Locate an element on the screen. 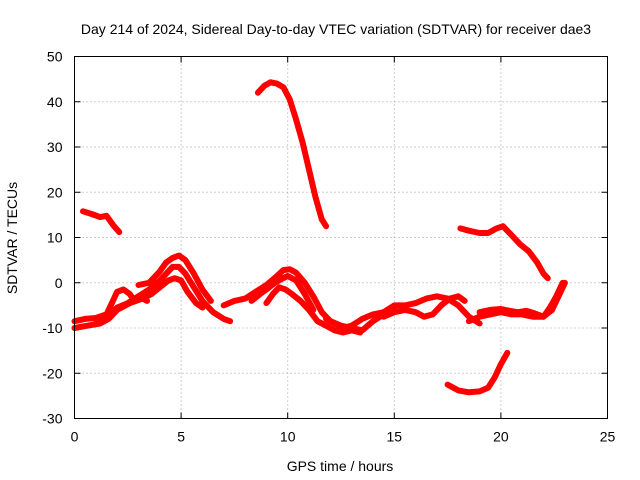 The height and width of the screenshot is (480, 640). series-arc-i is located at coordinates (309, 300).